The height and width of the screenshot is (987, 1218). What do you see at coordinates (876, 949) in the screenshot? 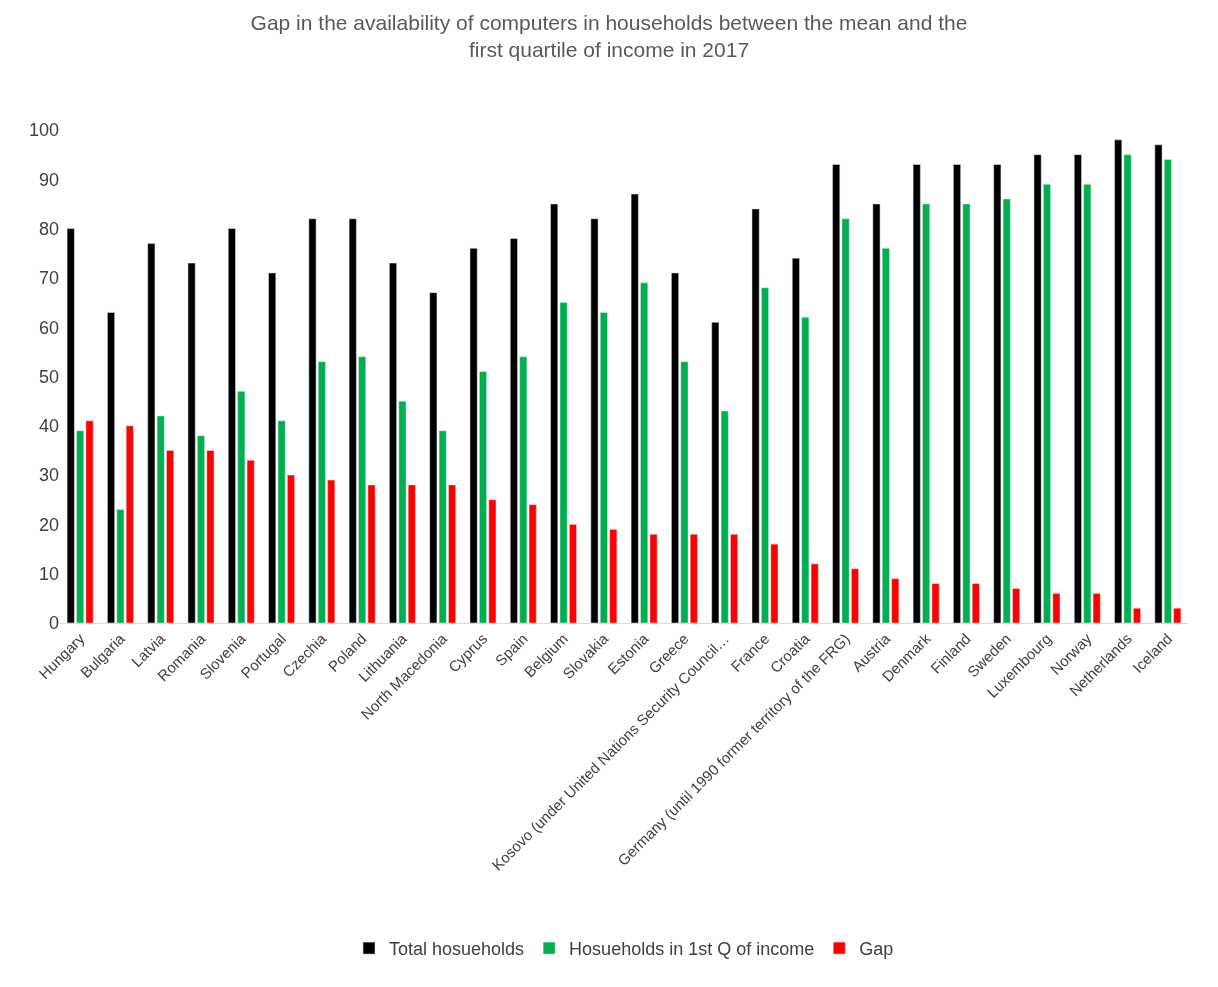
I see `legend-label: Gap` at bounding box center [876, 949].